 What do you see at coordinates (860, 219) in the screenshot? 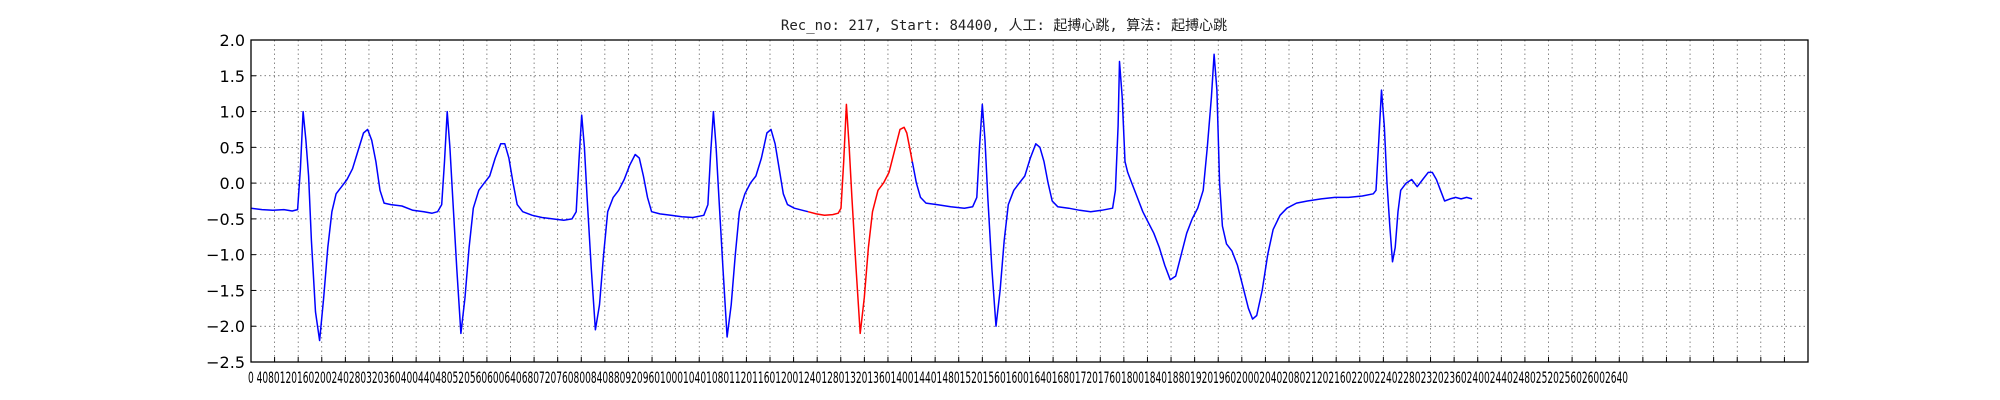
I see `ecg-trace-annotated_beat` at bounding box center [860, 219].